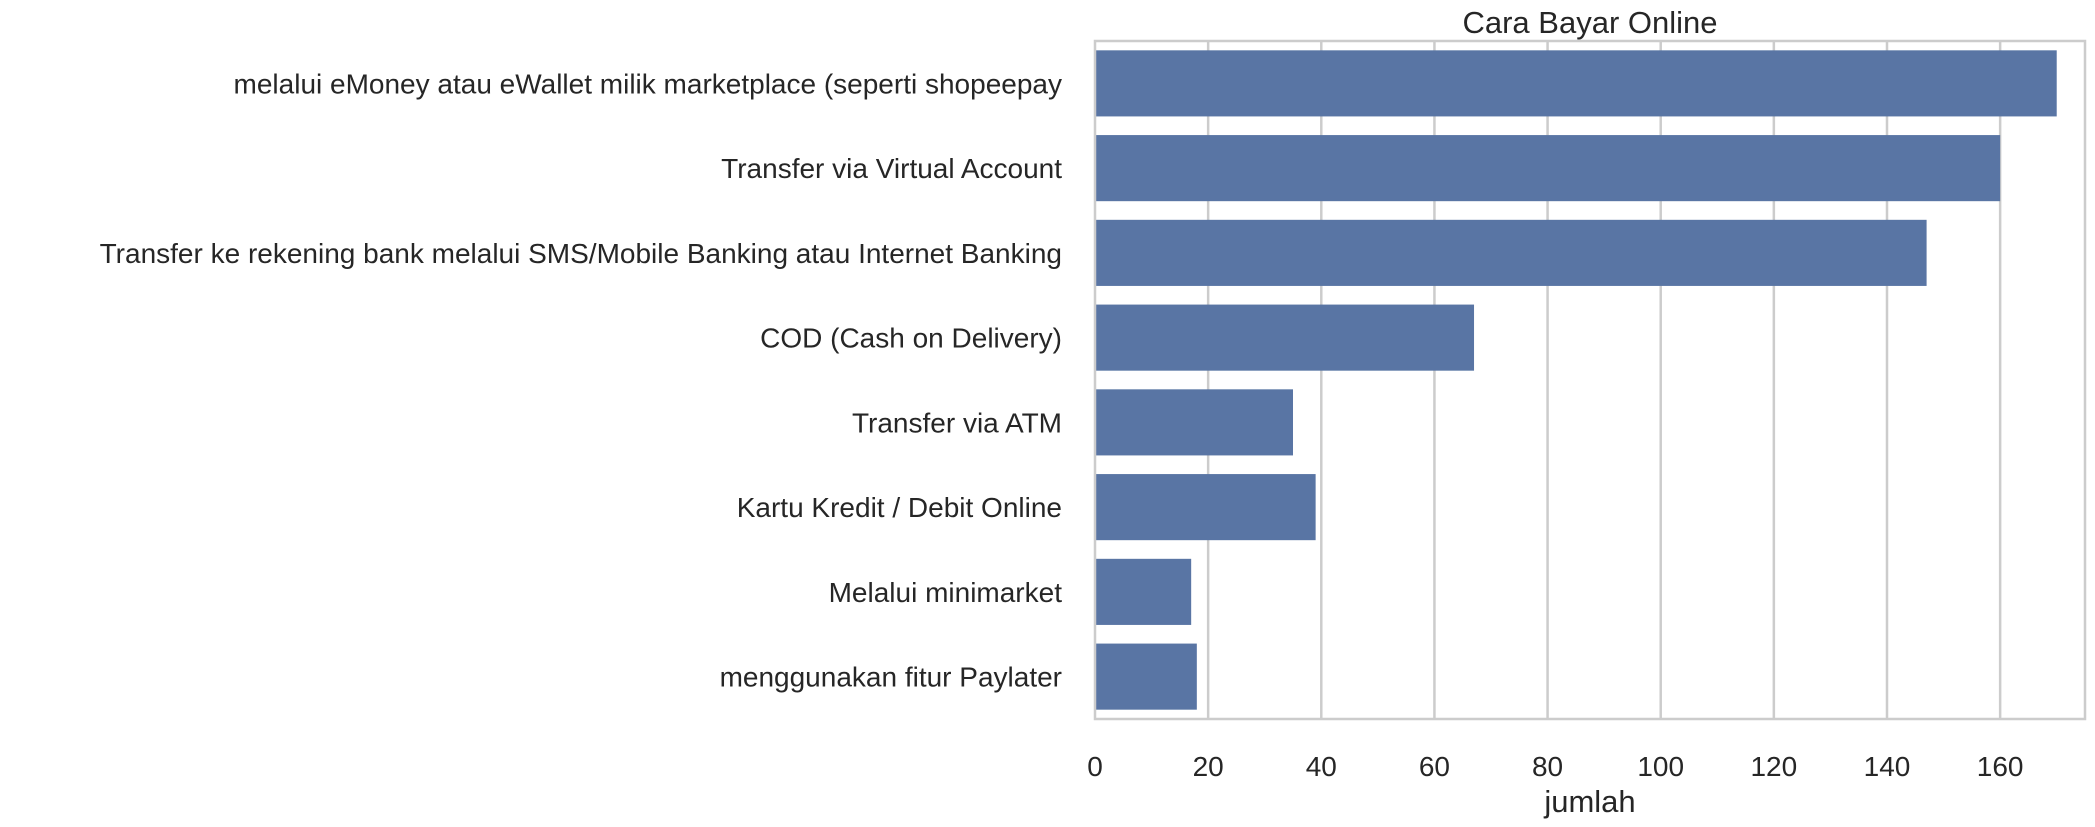  What do you see at coordinates (1773, 766) in the screenshot?
I see `x-tick-label: 120` at bounding box center [1773, 766].